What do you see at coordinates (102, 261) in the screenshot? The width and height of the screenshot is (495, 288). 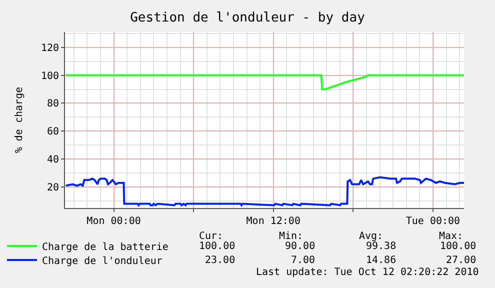 I see `legend-label: Charge de l'onduleur` at bounding box center [102, 261].